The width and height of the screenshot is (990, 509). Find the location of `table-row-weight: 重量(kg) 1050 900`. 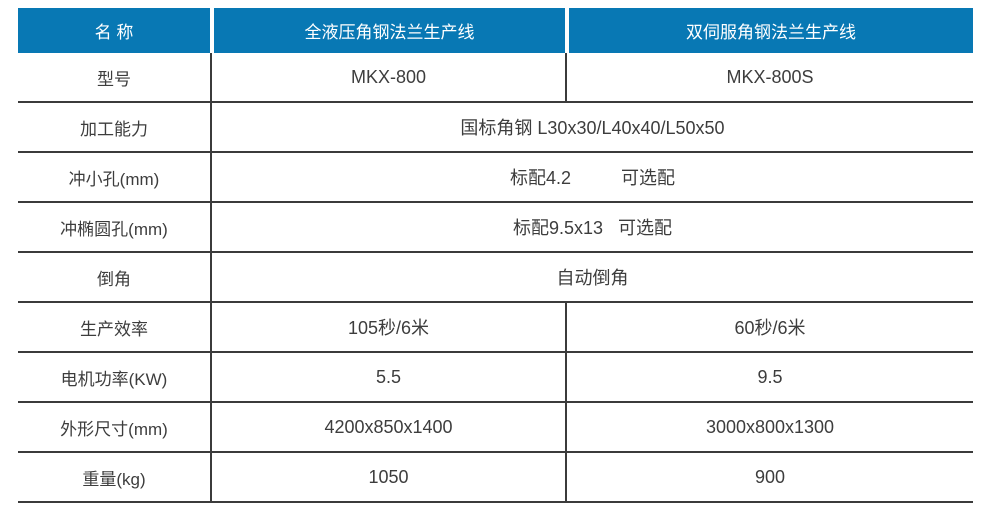

table-row-weight: 重量(kg) 1050 900 is located at coordinates (495, 478).